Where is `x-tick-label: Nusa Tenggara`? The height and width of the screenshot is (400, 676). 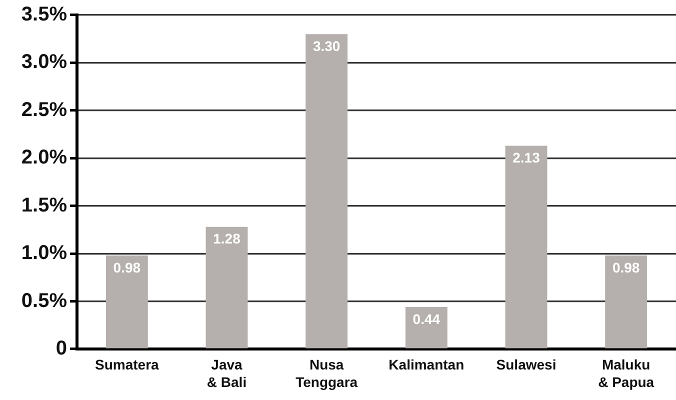 x-tick-label: Nusa Tenggara is located at coordinates (327, 373).